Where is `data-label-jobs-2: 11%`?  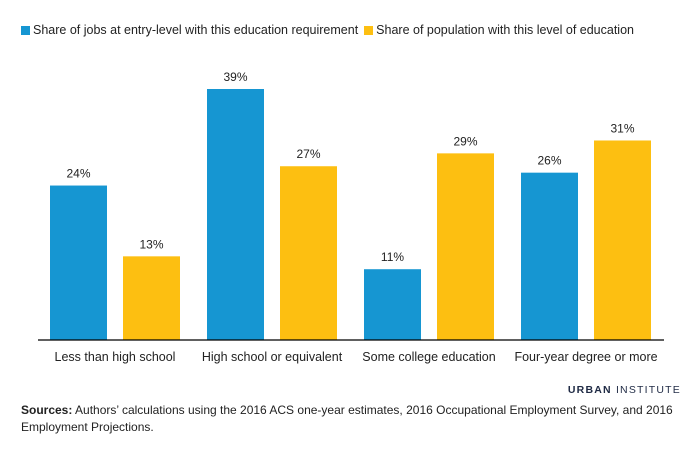
data-label-jobs-2: 11% is located at coordinates (392, 257).